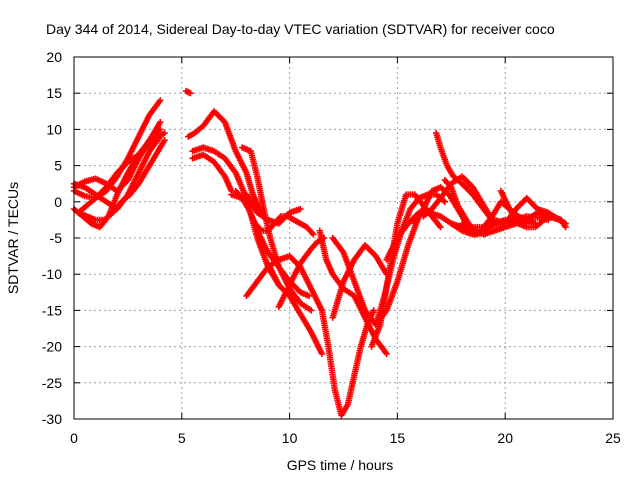 The height and width of the screenshot is (480, 640). Describe the element at coordinates (58, 166) in the screenshot. I see `y-tick-label: 5` at that location.